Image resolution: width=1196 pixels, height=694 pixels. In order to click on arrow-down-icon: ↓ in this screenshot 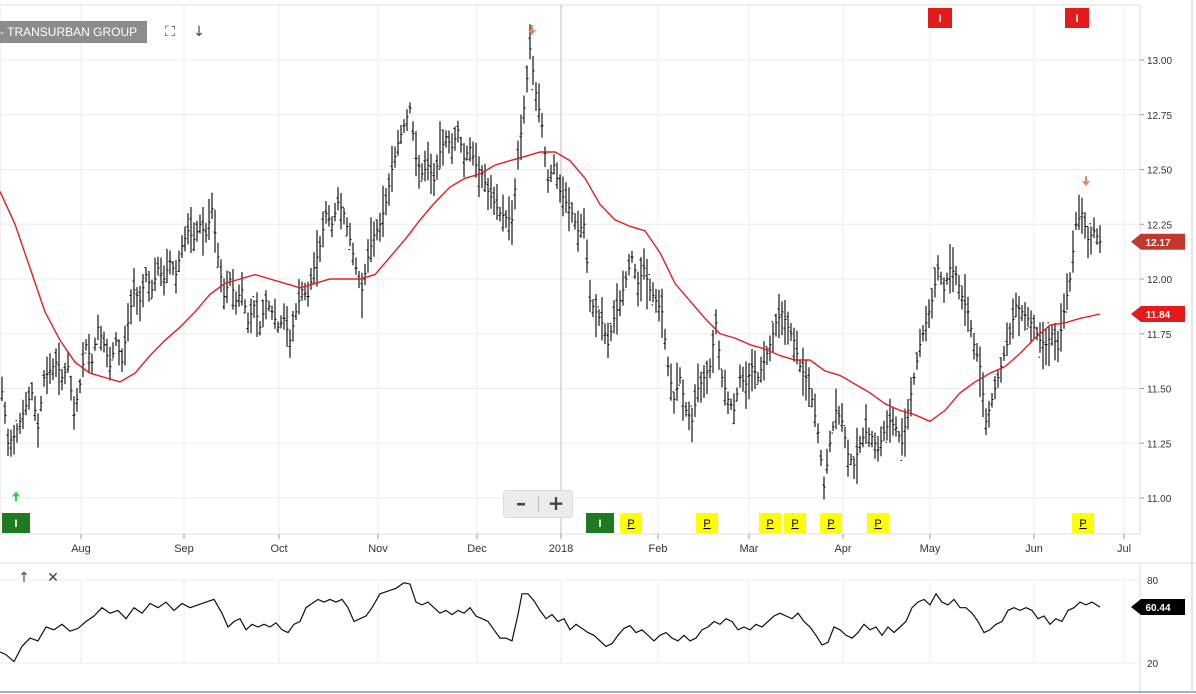, I will do `click(199, 32)`.